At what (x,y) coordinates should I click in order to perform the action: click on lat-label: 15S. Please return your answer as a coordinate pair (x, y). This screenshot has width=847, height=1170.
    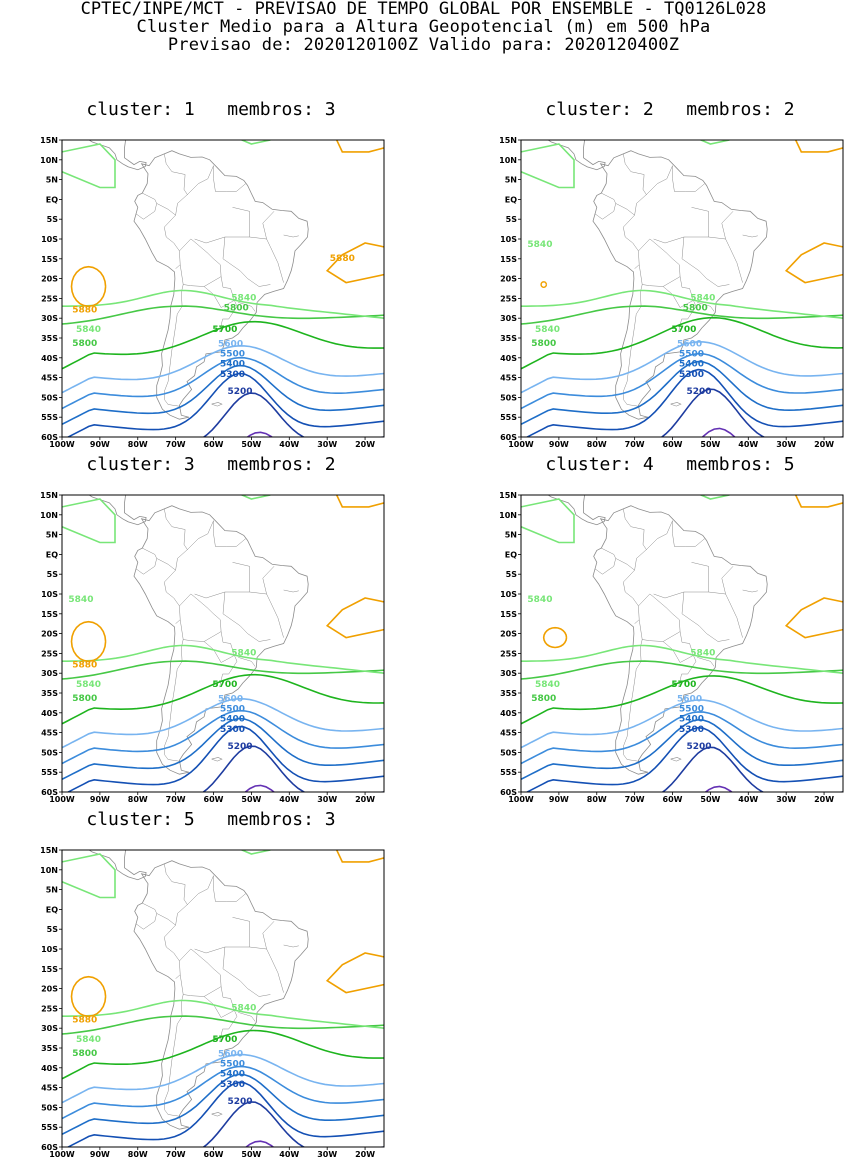
    Looking at the image, I should click on (49, 614).